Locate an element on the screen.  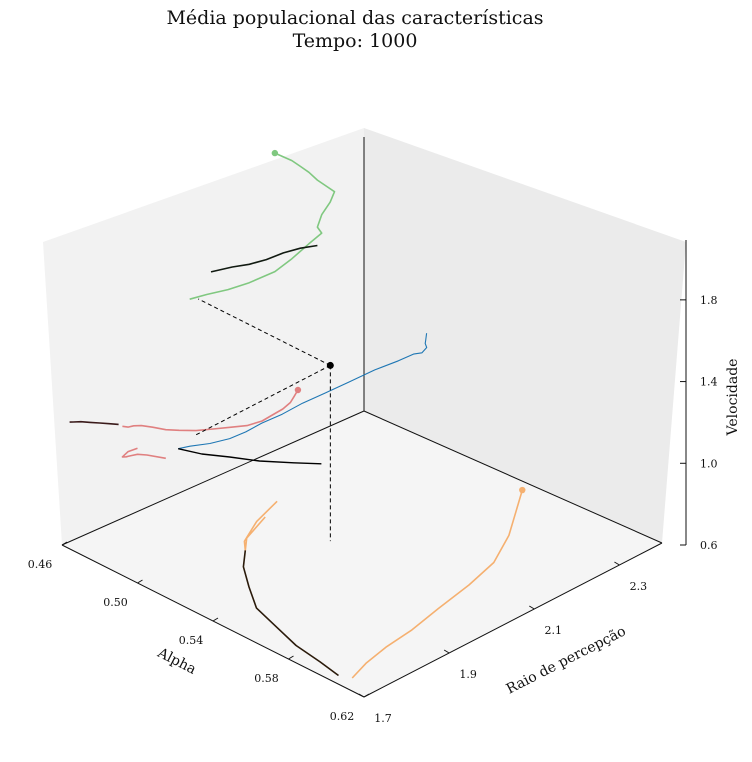
trajectory-3d is located at coordinates (303, 391).